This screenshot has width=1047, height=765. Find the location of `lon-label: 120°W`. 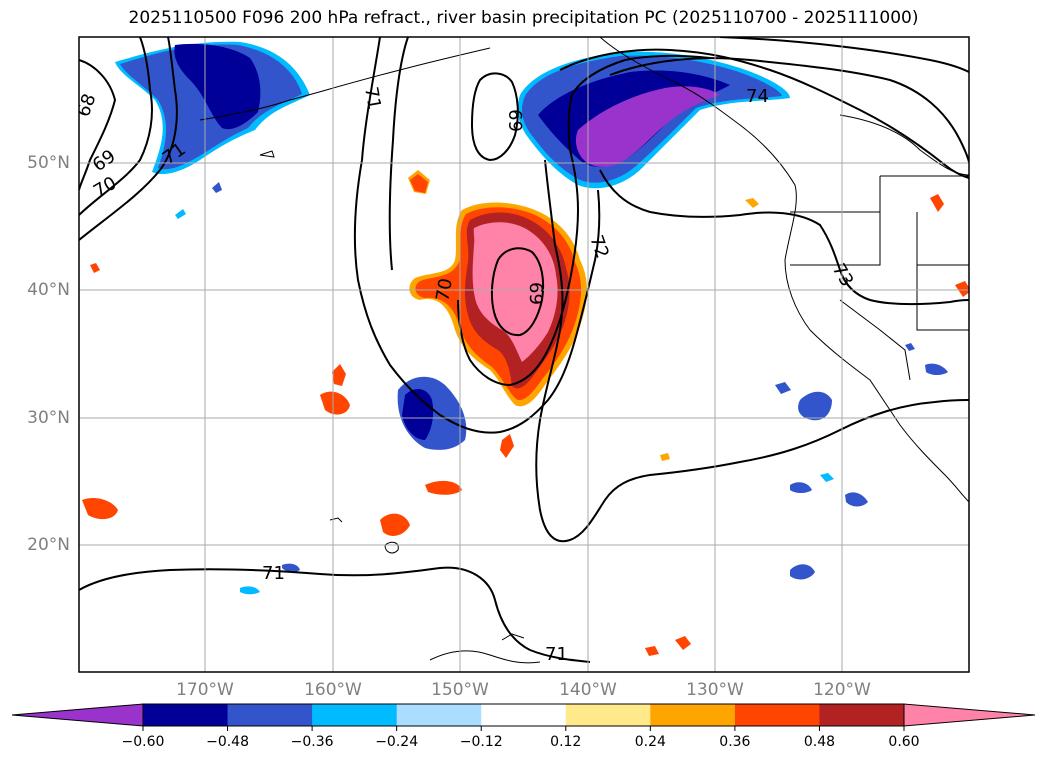

lon-label: 120°W is located at coordinates (842, 690).